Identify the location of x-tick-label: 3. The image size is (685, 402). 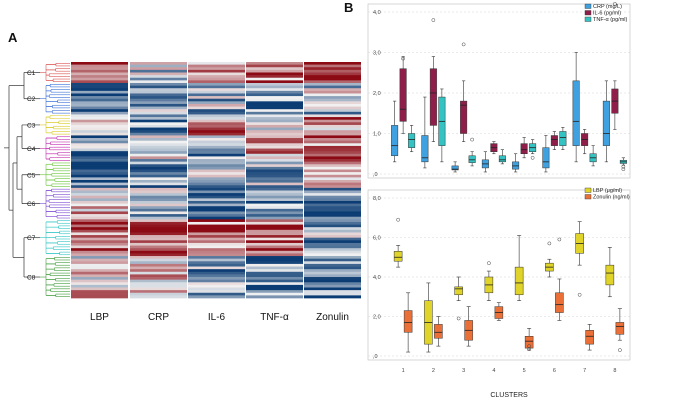
(463, 371).